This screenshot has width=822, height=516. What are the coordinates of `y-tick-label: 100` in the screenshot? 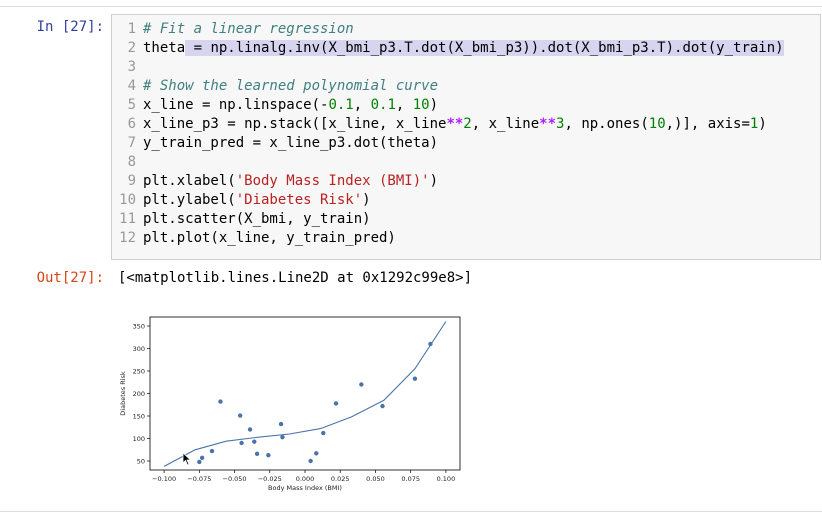 It's located at (139, 439).